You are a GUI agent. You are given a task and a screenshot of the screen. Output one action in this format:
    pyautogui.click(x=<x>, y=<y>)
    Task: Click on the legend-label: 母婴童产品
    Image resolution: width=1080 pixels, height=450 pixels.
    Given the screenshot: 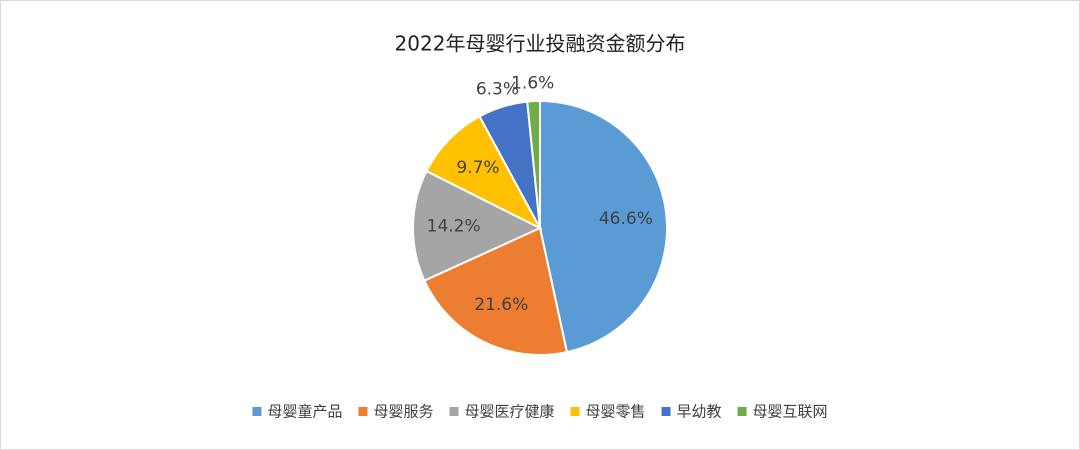 What is the action you would take?
    pyautogui.click(x=304, y=412)
    